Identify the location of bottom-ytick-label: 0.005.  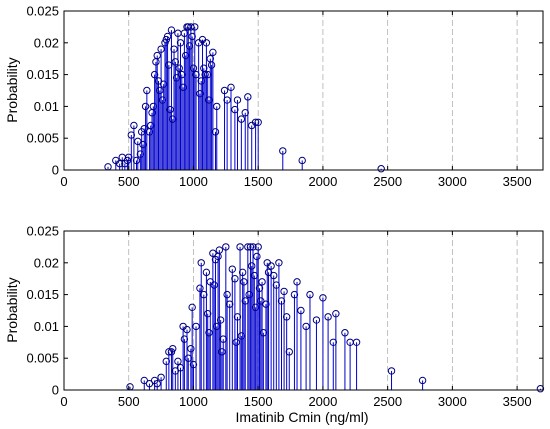
(42, 358).